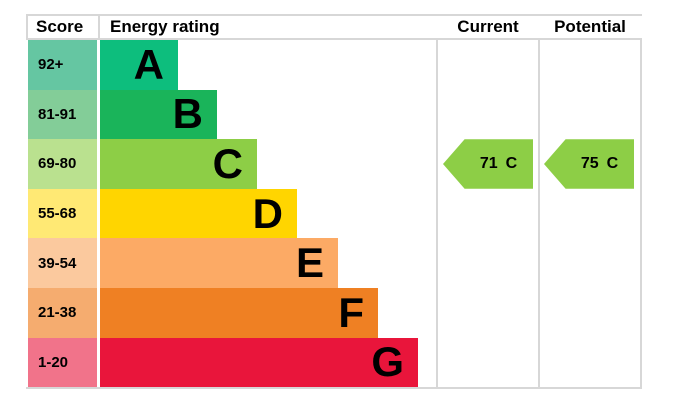 The height and width of the screenshot is (410, 685). Describe the element at coordinates (57, 114) in the screenshot. I see `band-score-label: 81-91` at that location.